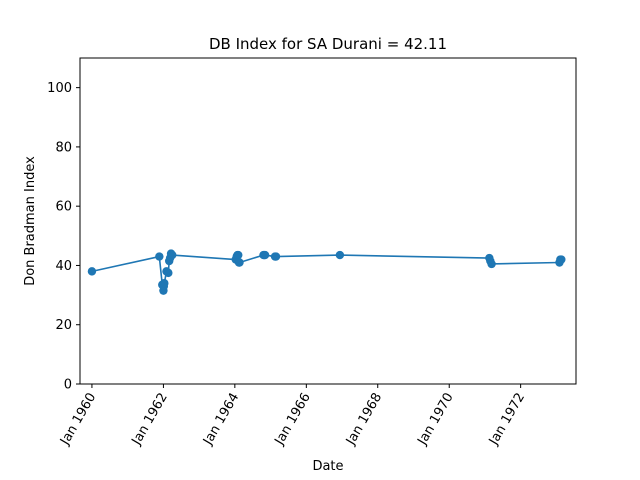 The image size is (640, 480). I want to click on x-tick-label: Jan 1966, so click(293, 420).